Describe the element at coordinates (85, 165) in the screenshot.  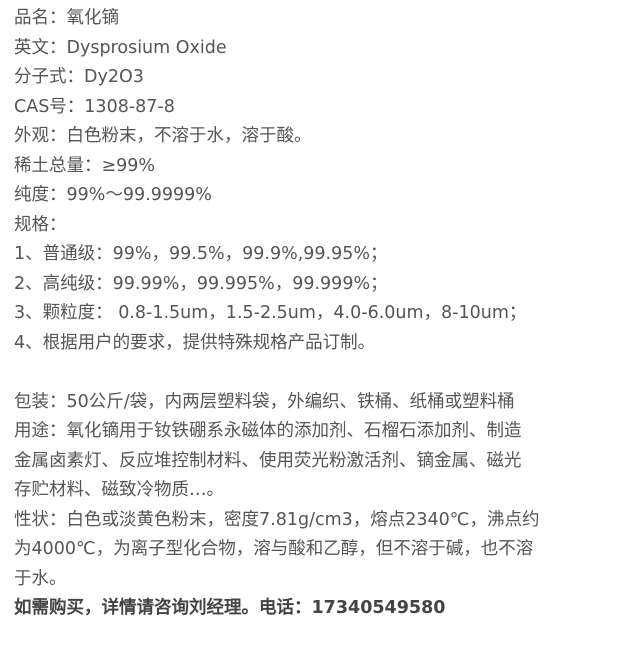
I see `total-rare-earth: 稀土总量：≥99%` at that location.